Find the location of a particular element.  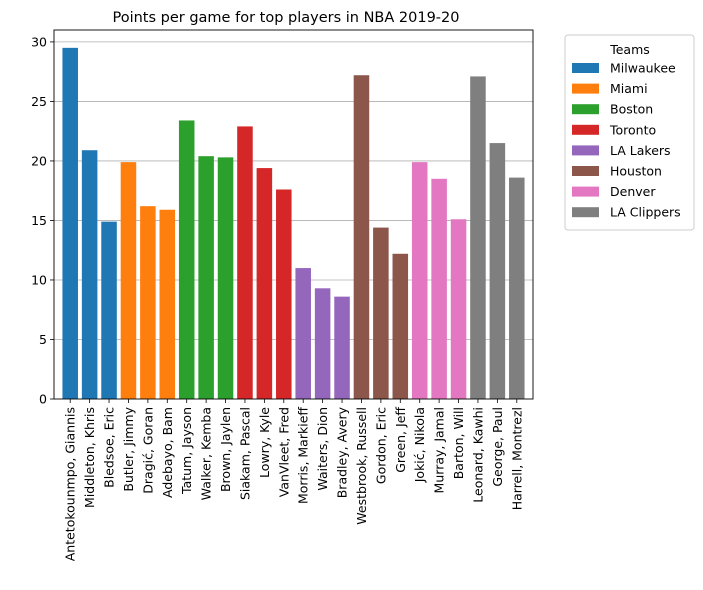

legend-label: Toronto is located at coordinates (632, 129).